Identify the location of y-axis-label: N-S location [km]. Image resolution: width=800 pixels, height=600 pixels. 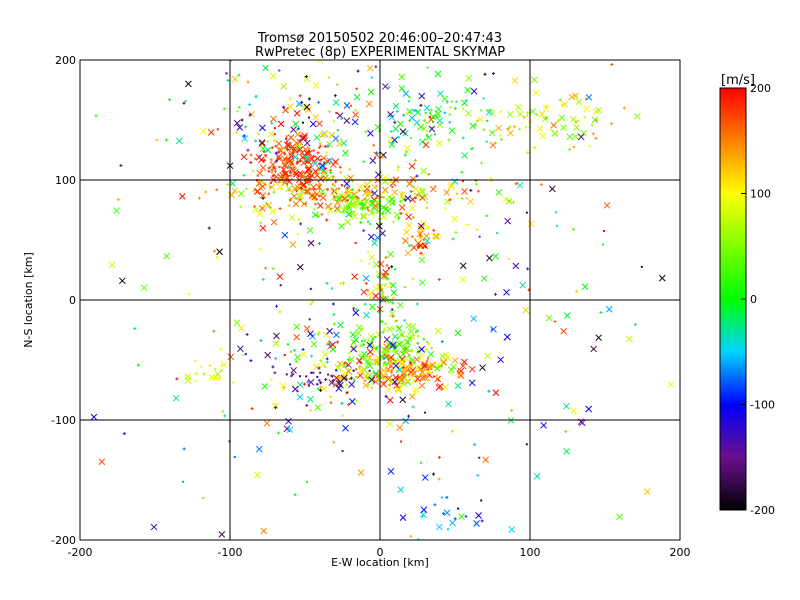
(28, 300).